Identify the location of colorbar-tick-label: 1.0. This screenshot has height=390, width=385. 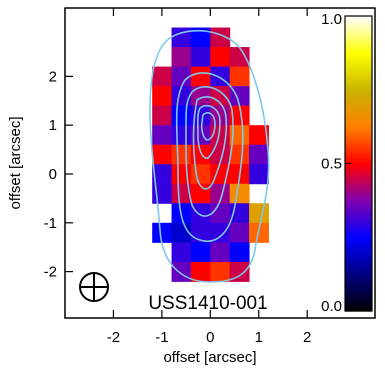
(331, 19).